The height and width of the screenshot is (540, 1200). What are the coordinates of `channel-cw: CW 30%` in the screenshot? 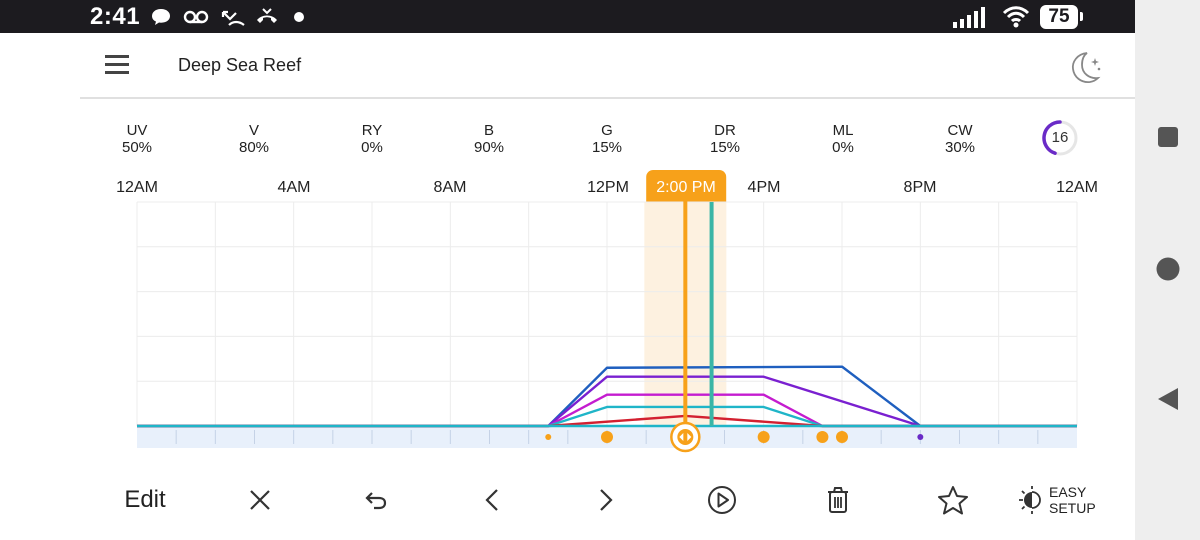 It's located at (960, 139).